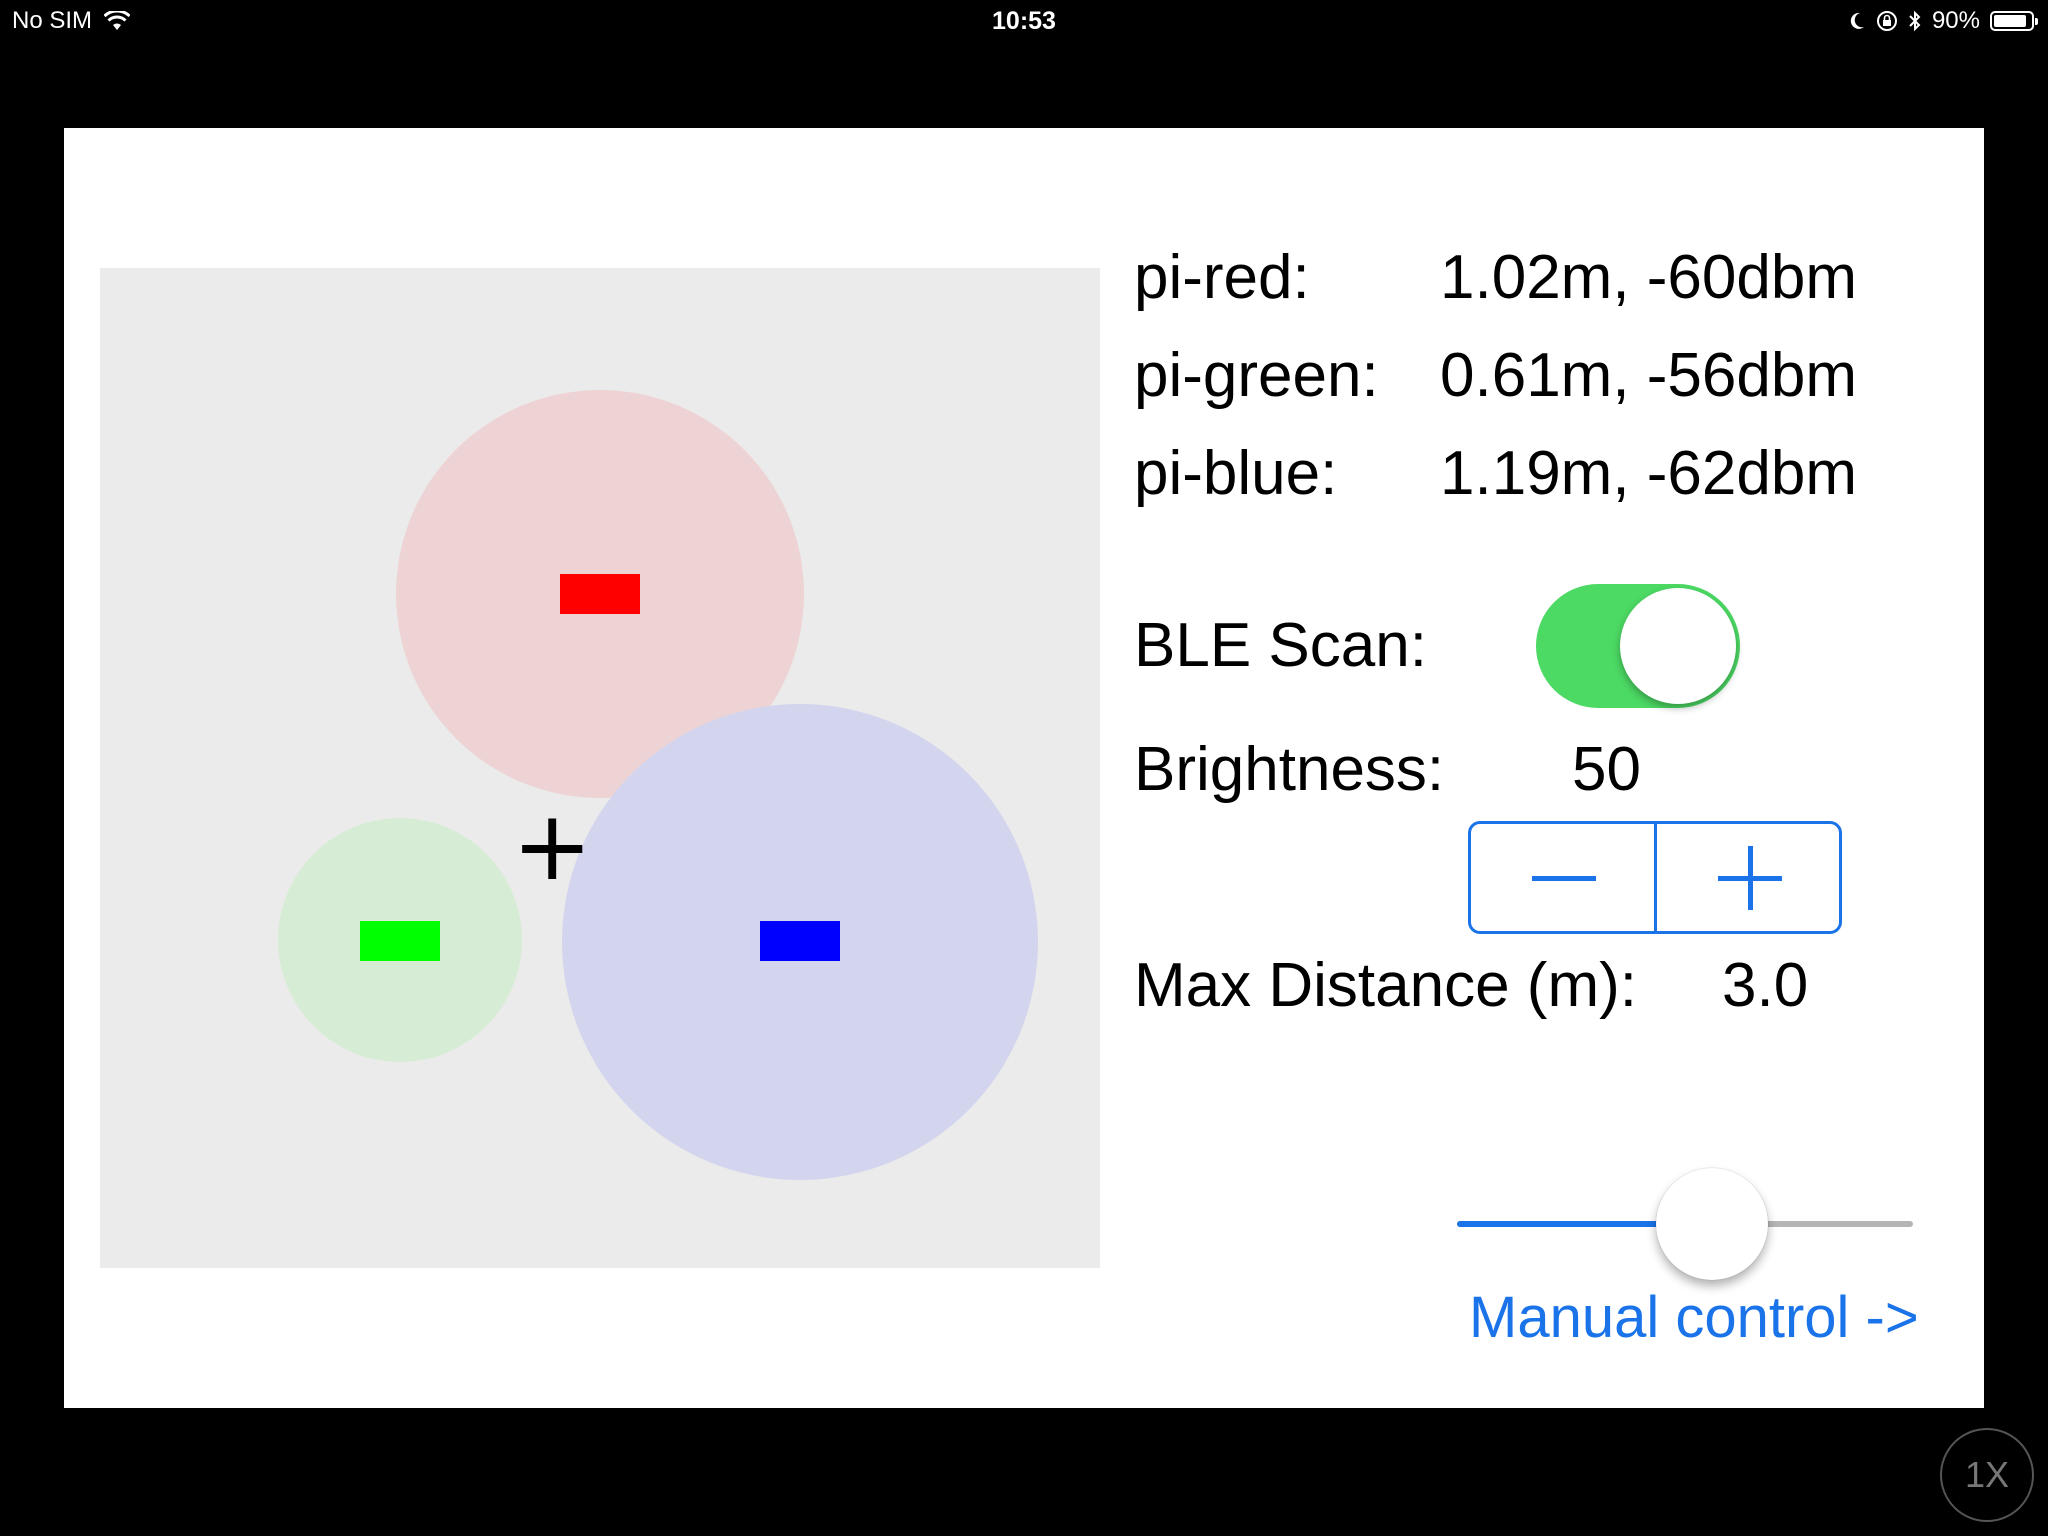 The image size is (2048, 1536). I want to click on zoom-badge: 1X, so click(1987, 1475).